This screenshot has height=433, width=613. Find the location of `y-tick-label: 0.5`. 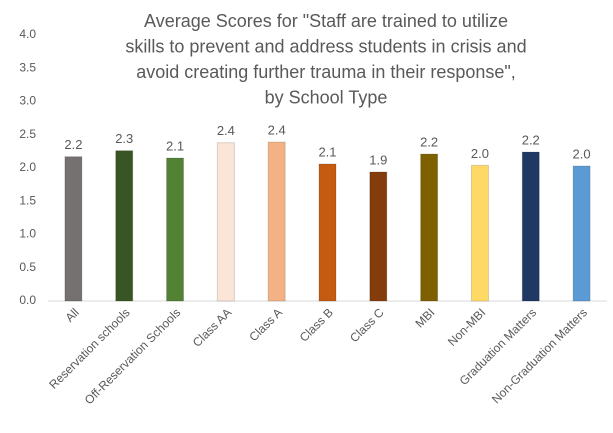

y-tick-label: 0.5 is located at coordinates (27, 267).